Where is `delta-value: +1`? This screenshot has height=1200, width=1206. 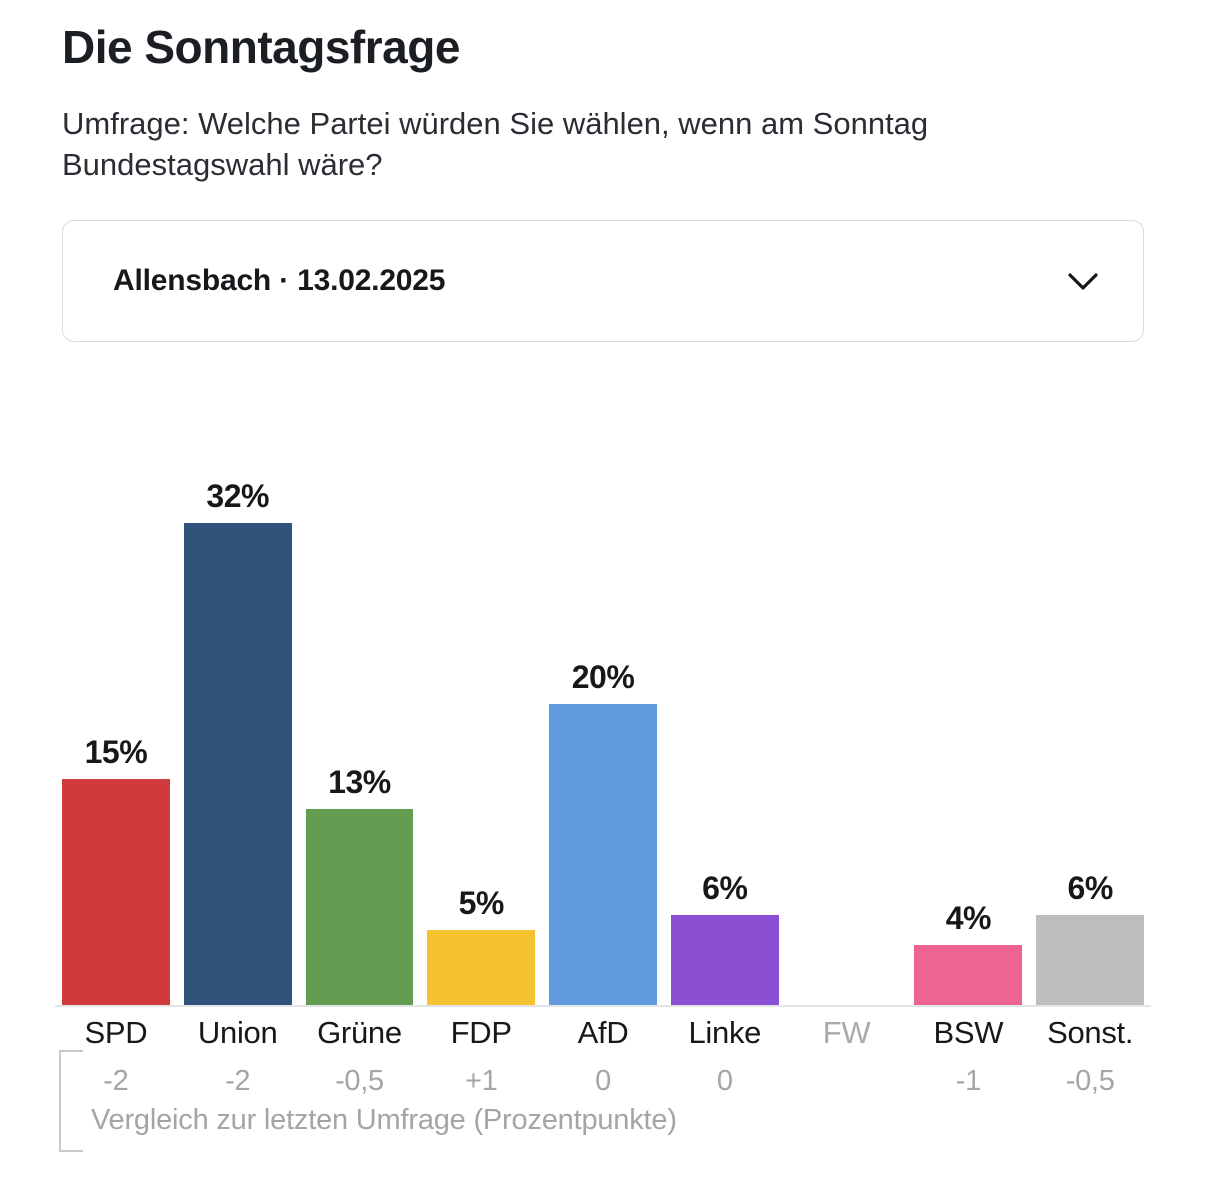 delta-value: +1 is located at coordinates (481, 1081).